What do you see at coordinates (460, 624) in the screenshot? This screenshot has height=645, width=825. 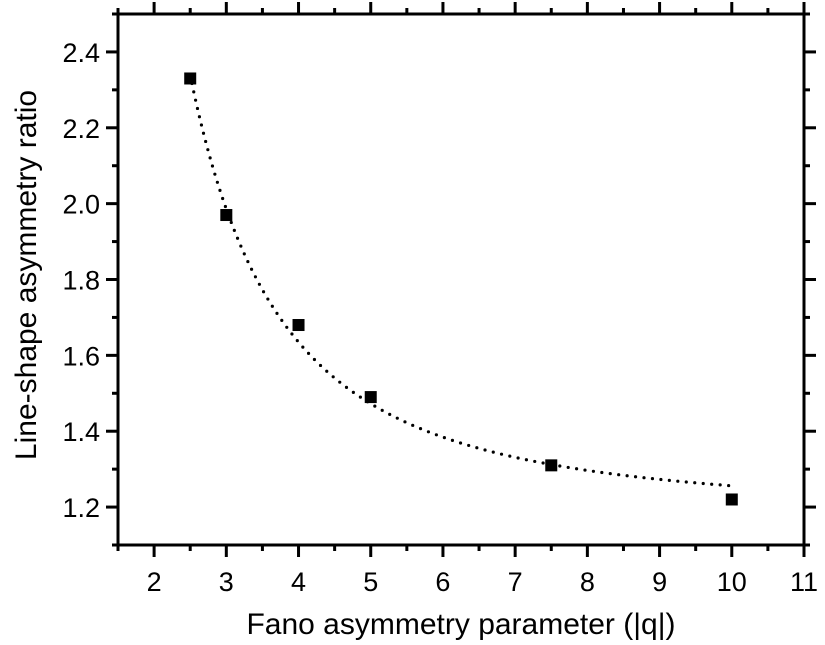 I see `x-axis-title: Fano asymmetry parameter (|q|)` at bounding box center [460, 624].